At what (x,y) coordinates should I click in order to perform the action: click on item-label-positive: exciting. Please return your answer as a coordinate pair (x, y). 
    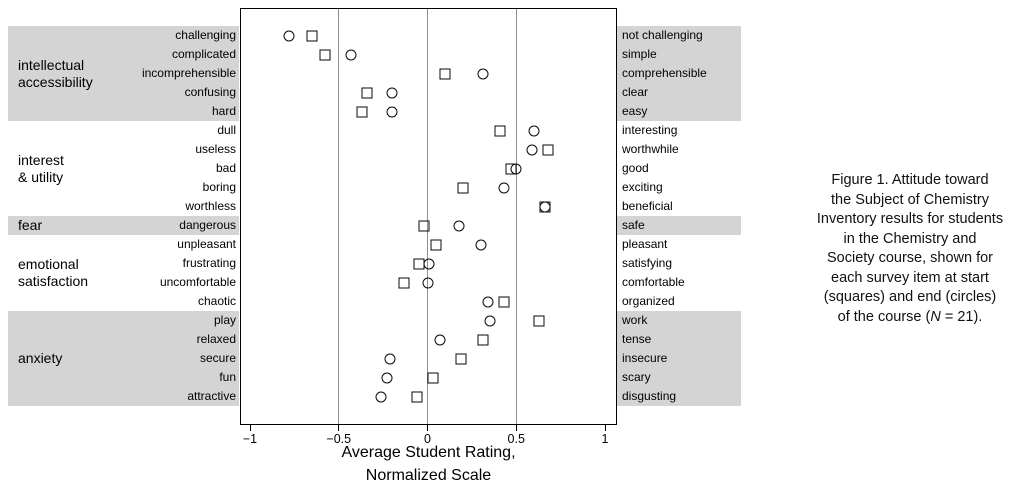
    Looking at the image, I should click on (642, 187).